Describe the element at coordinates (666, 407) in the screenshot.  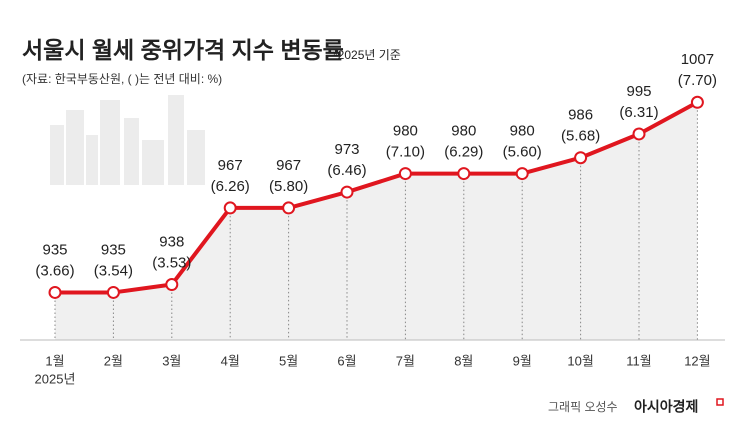
I see `publisher: 아시아경제` at that location.